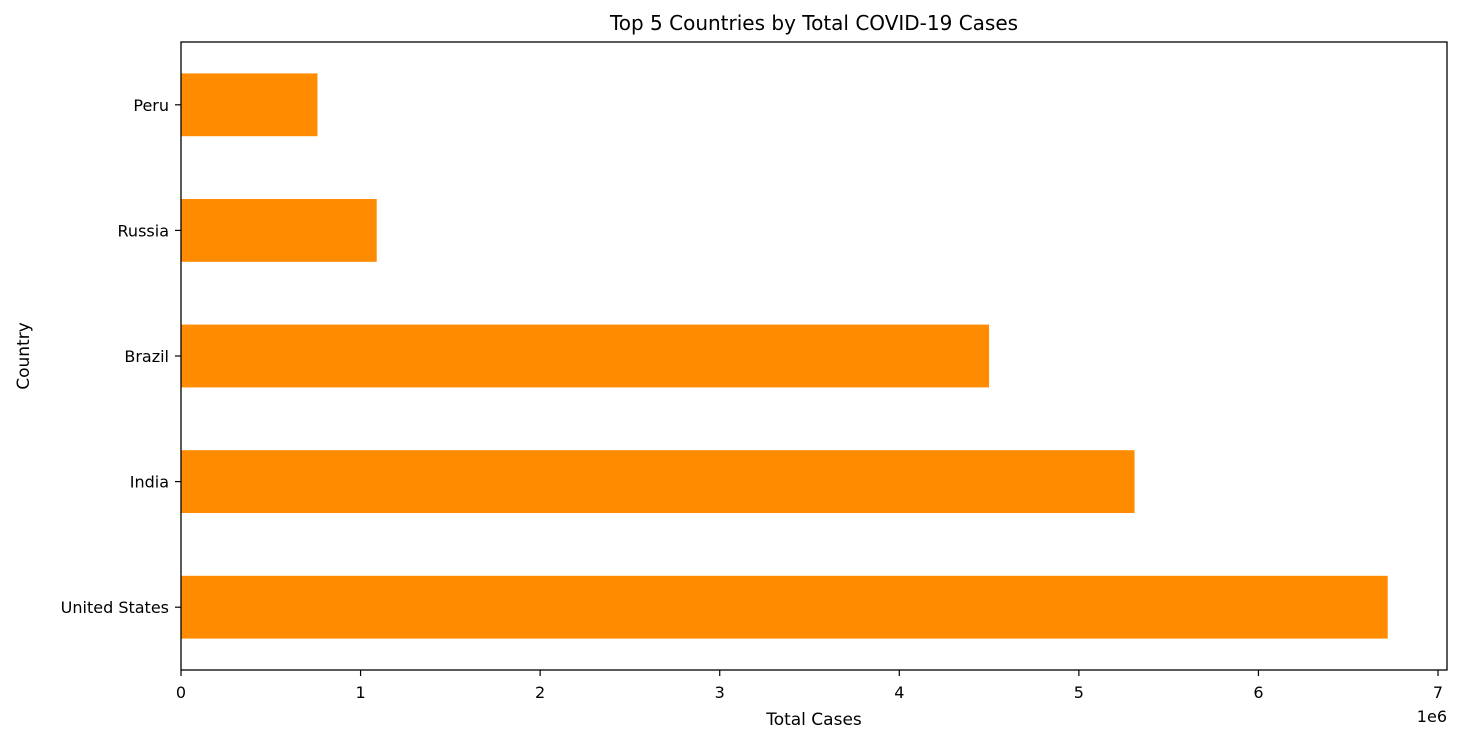 The image size is (1460, 743). I want to click on bar-india, so click(658, 481).